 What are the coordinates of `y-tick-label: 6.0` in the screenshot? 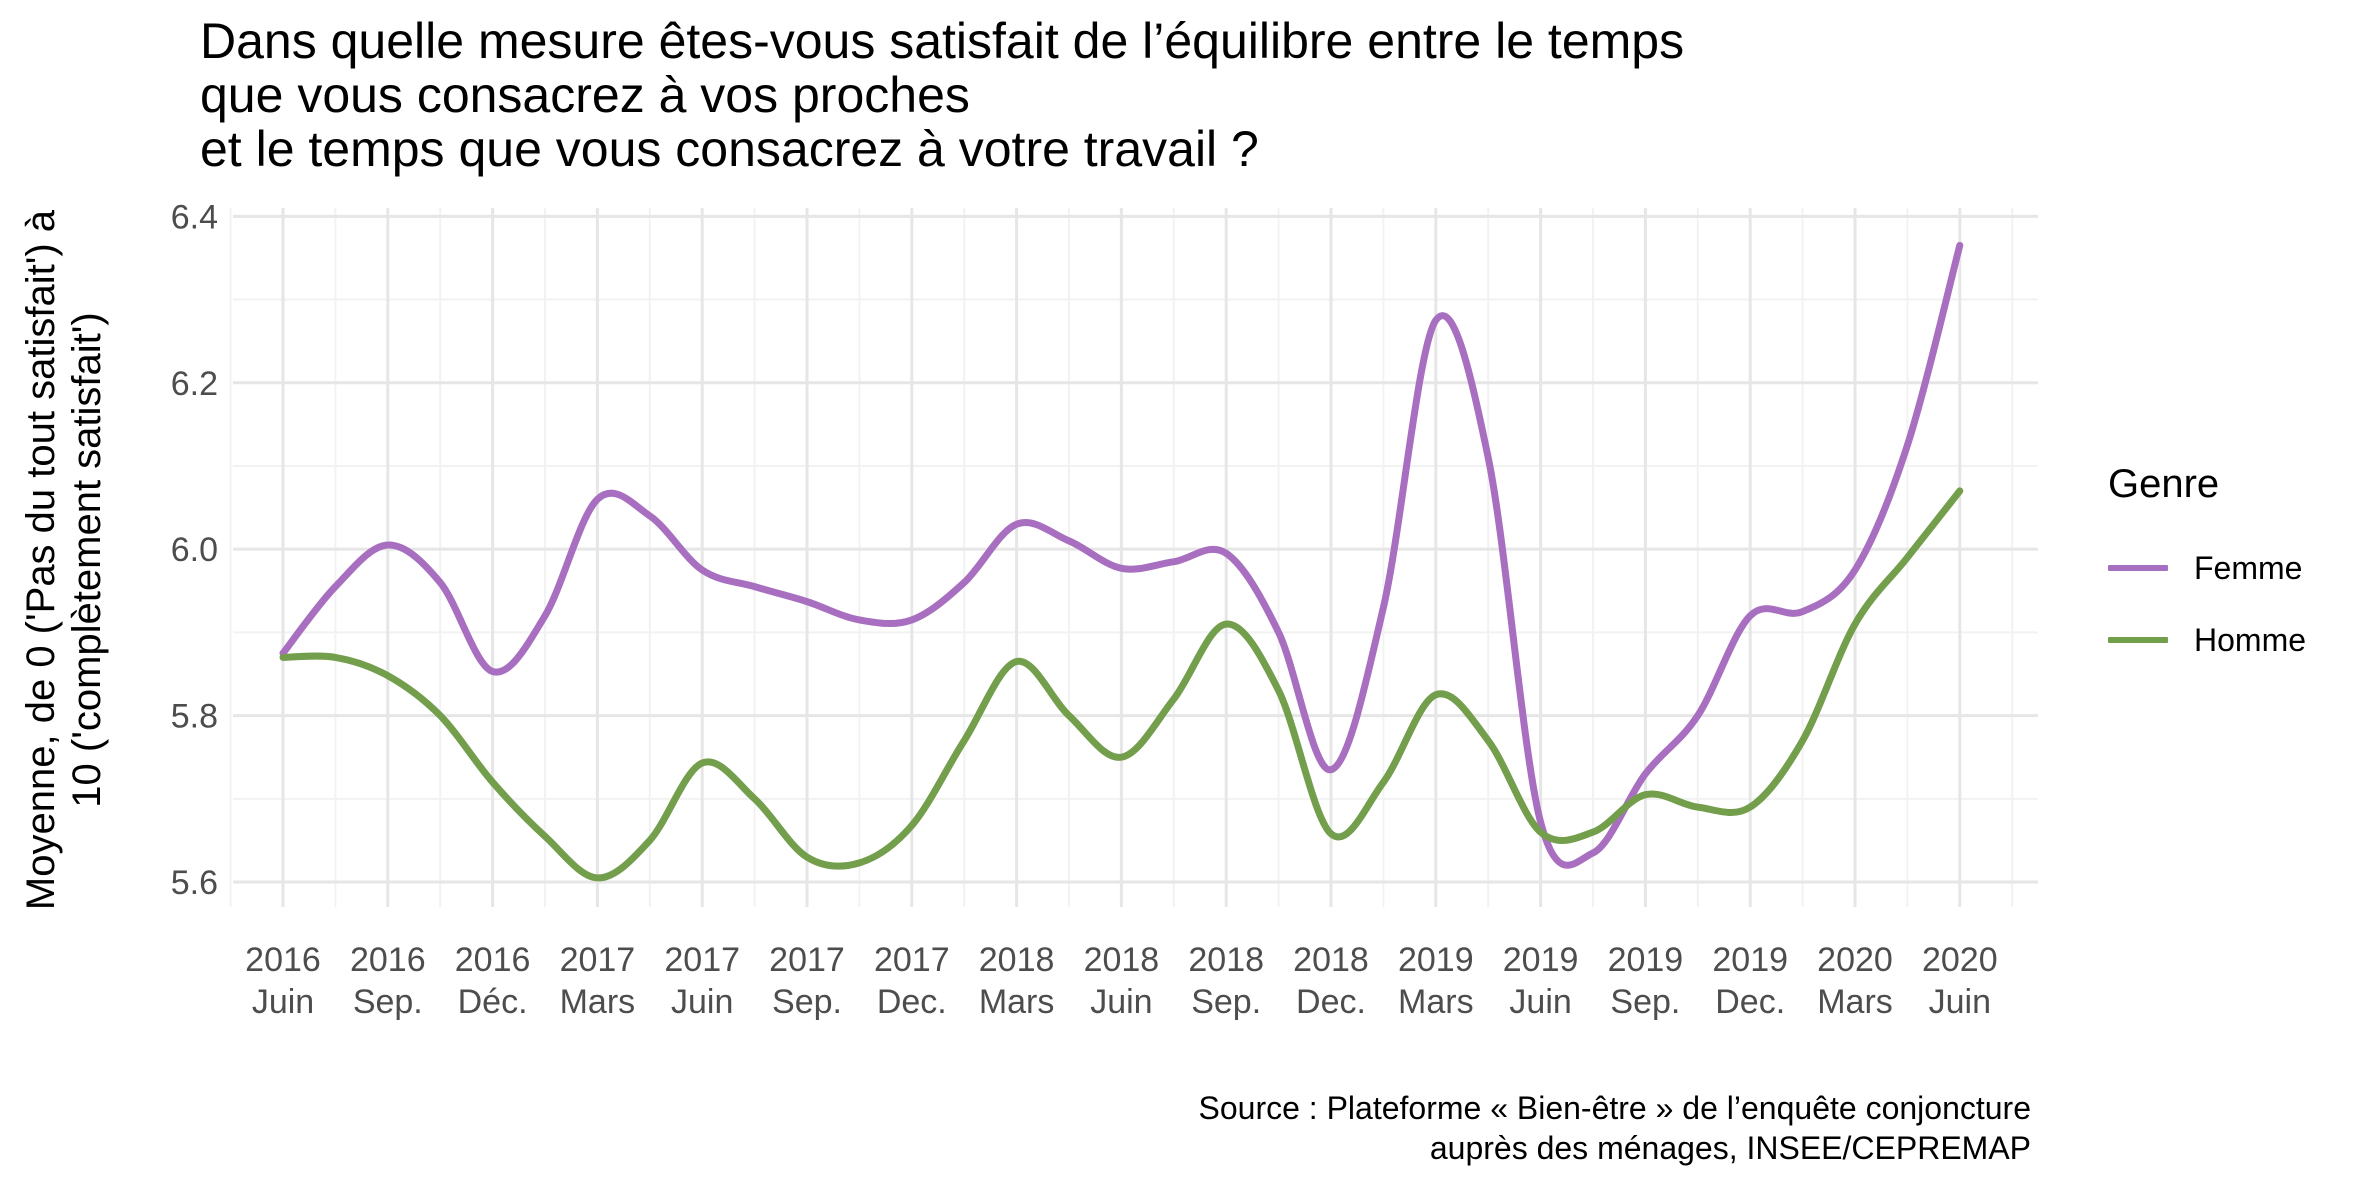 It's located at (194, 550).